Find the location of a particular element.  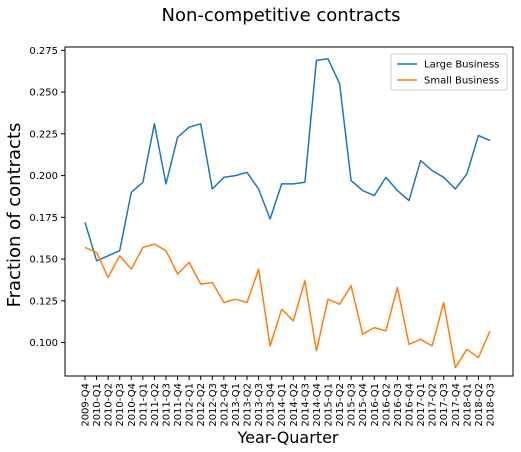

y-axis: 0.100 0.125 0.150 0.175 0.200 0.225 0.250 0.275 is located at coordinates (47, 197).